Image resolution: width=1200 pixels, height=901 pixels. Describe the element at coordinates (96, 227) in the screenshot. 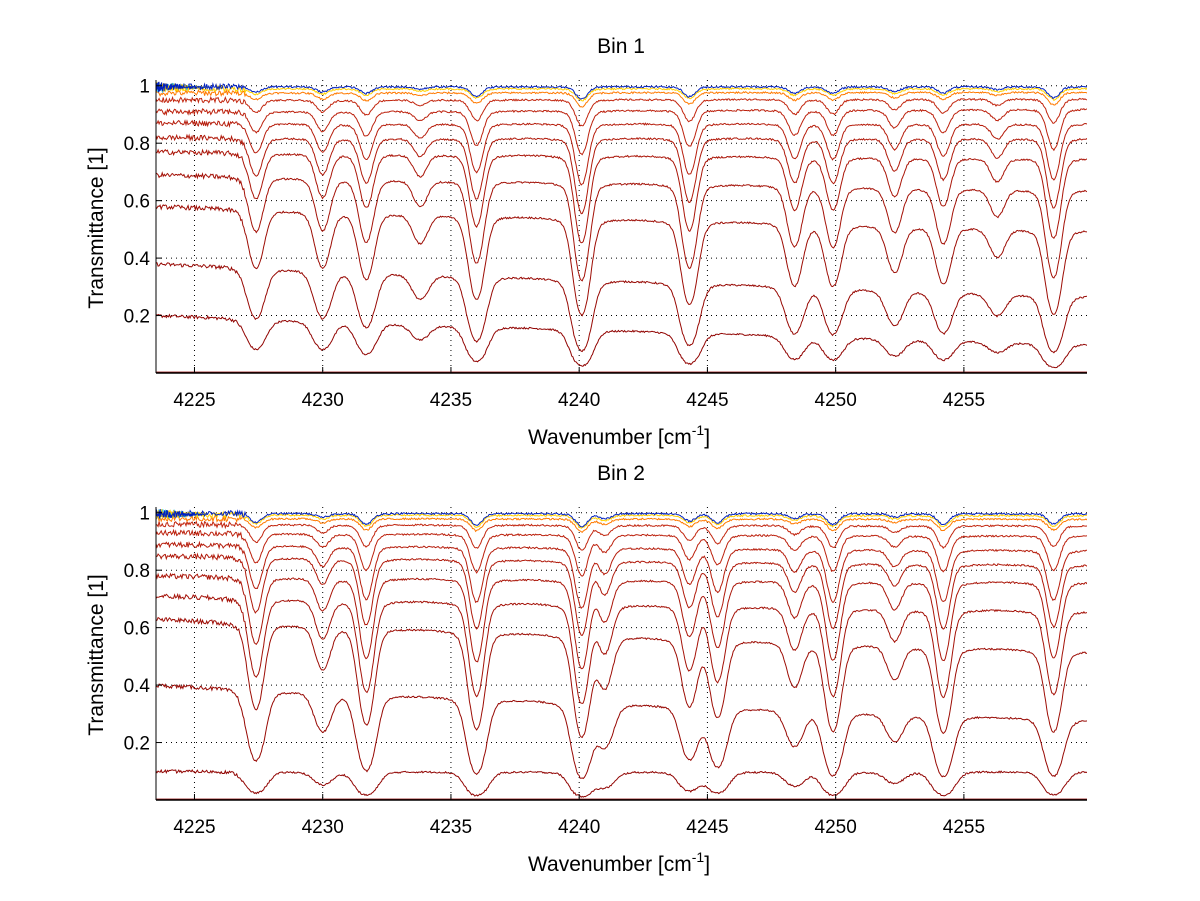

I see `bin-1-y-axis-label: Transmittance [1]` at that location.